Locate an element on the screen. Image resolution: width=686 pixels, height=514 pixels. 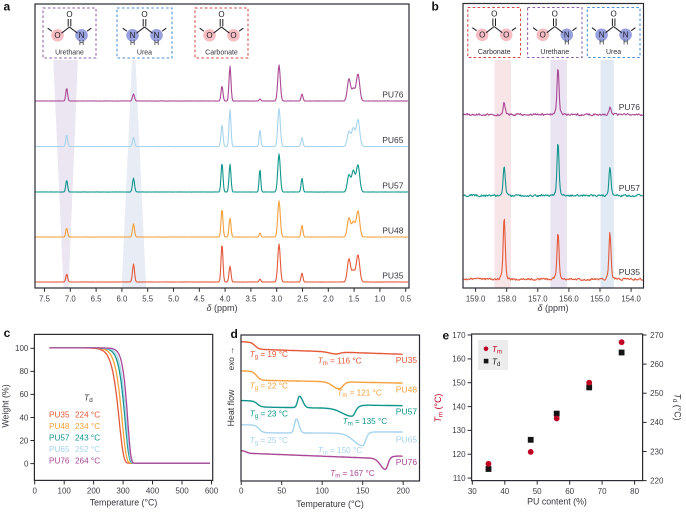
svg-text: 60 is located at coordinates (569, 491).